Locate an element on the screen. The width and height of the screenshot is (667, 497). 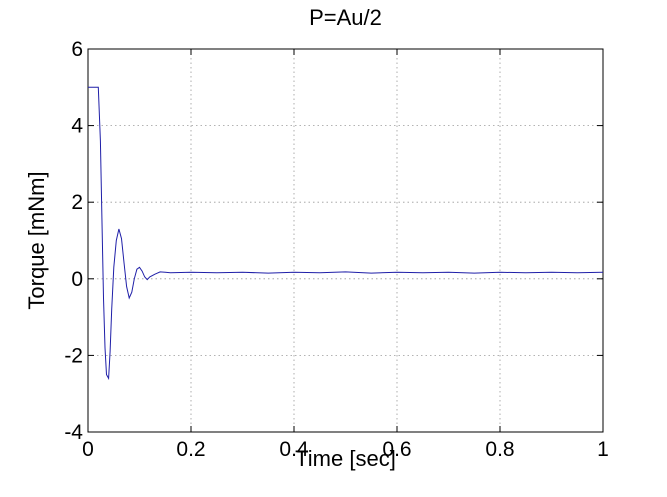
y-tick-label-2: 0 is located at coordinates (77, 279).